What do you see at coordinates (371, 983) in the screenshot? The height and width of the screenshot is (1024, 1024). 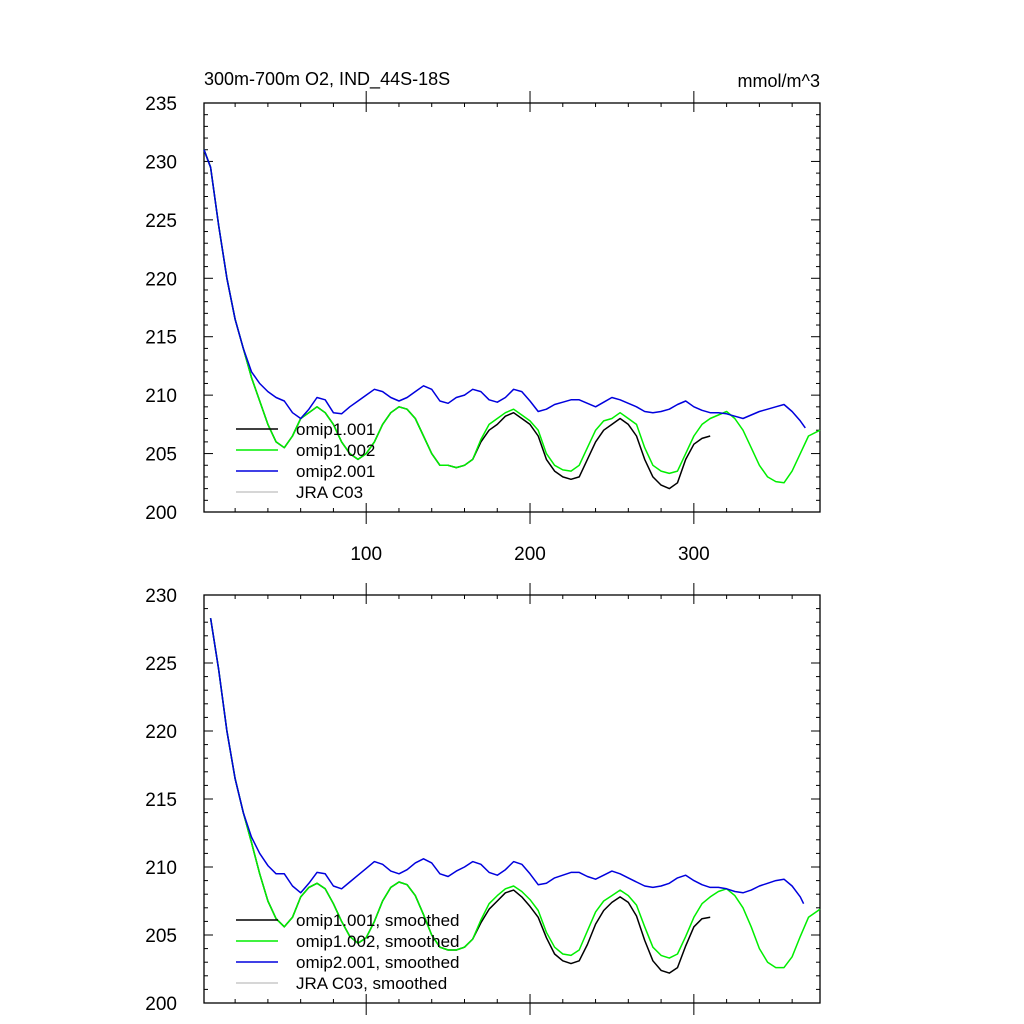 I see `legend-label: JRA C03, smoothed` at bounding box center [371, 983].